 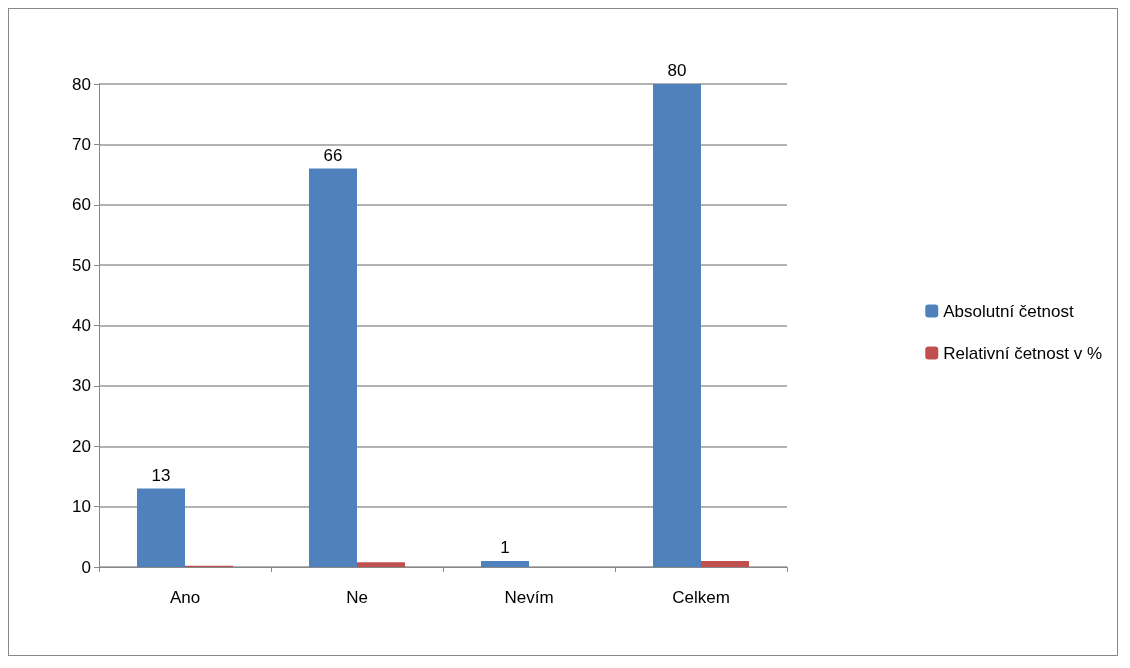 I want to click on y-tick-label: 40, so click(x=81, y=325).